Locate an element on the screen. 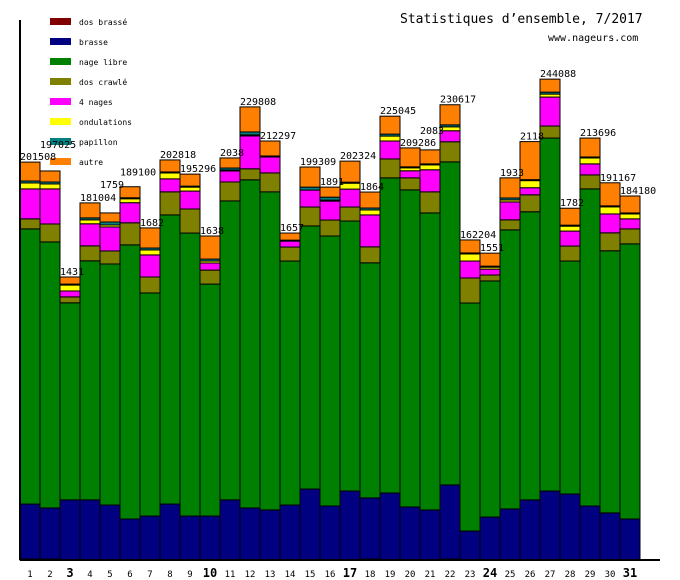 The image size is (680, 580). x-tick-label: 16 is located at coordinates (330, 575).